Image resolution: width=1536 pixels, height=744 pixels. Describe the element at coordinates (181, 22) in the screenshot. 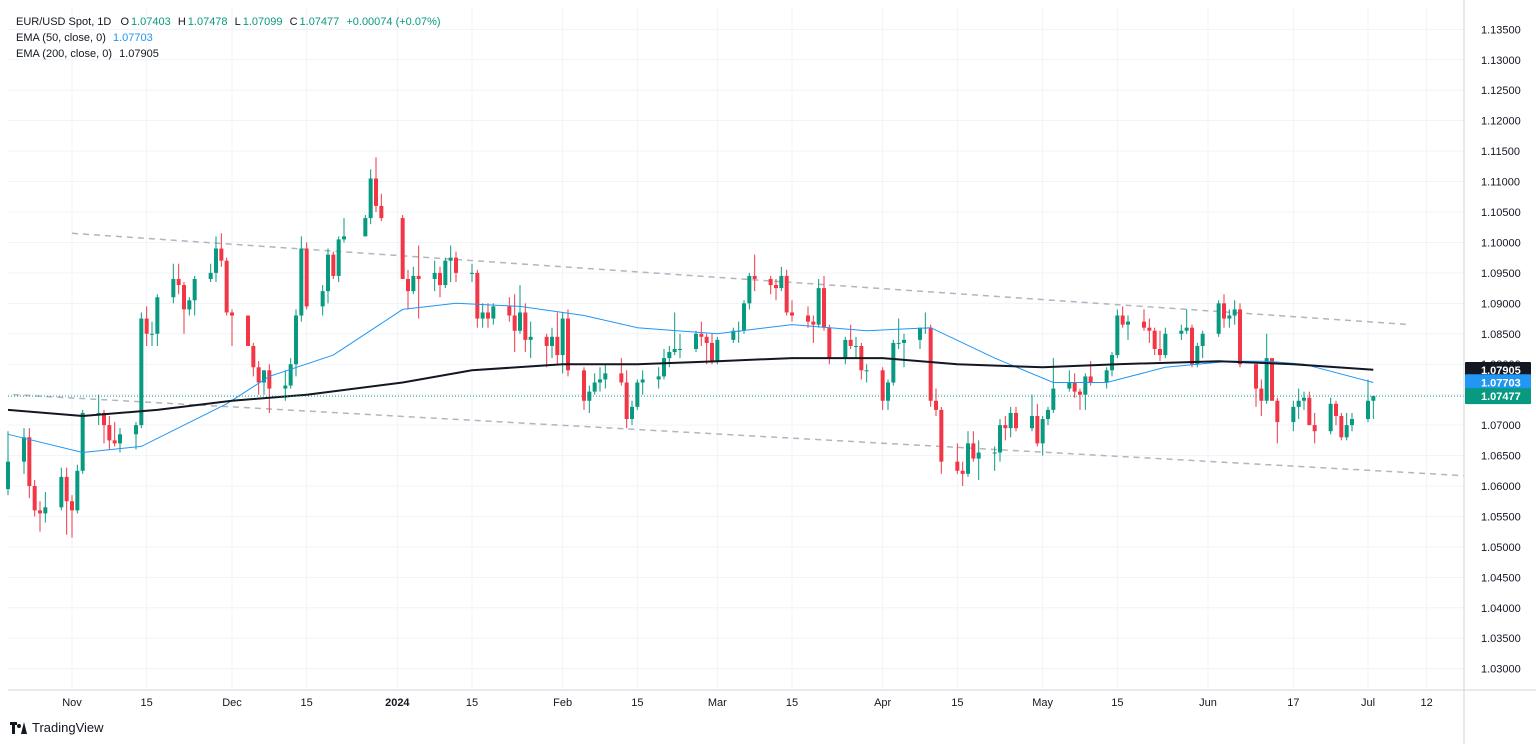

I see `high-label: H` at that location.